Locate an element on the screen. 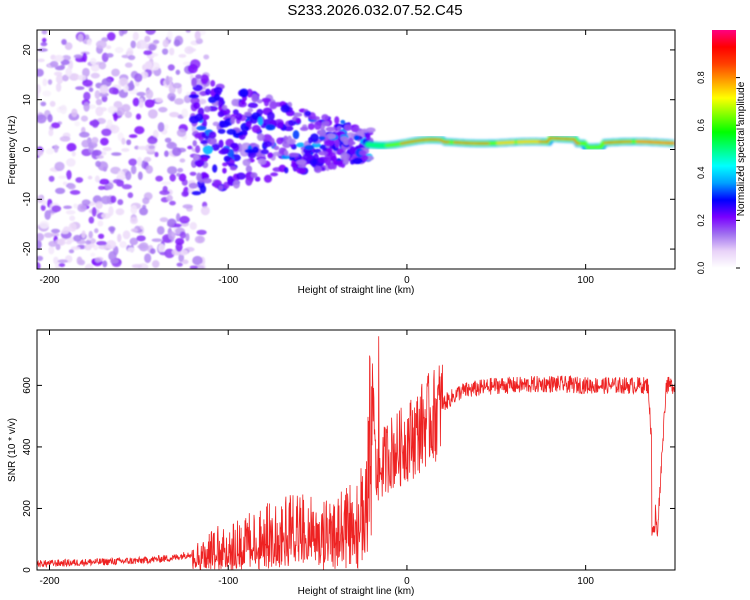  colorbar-ticks: 0.0 0.2 0.4 0.6 0.8 is located at coordinates (718, 172).